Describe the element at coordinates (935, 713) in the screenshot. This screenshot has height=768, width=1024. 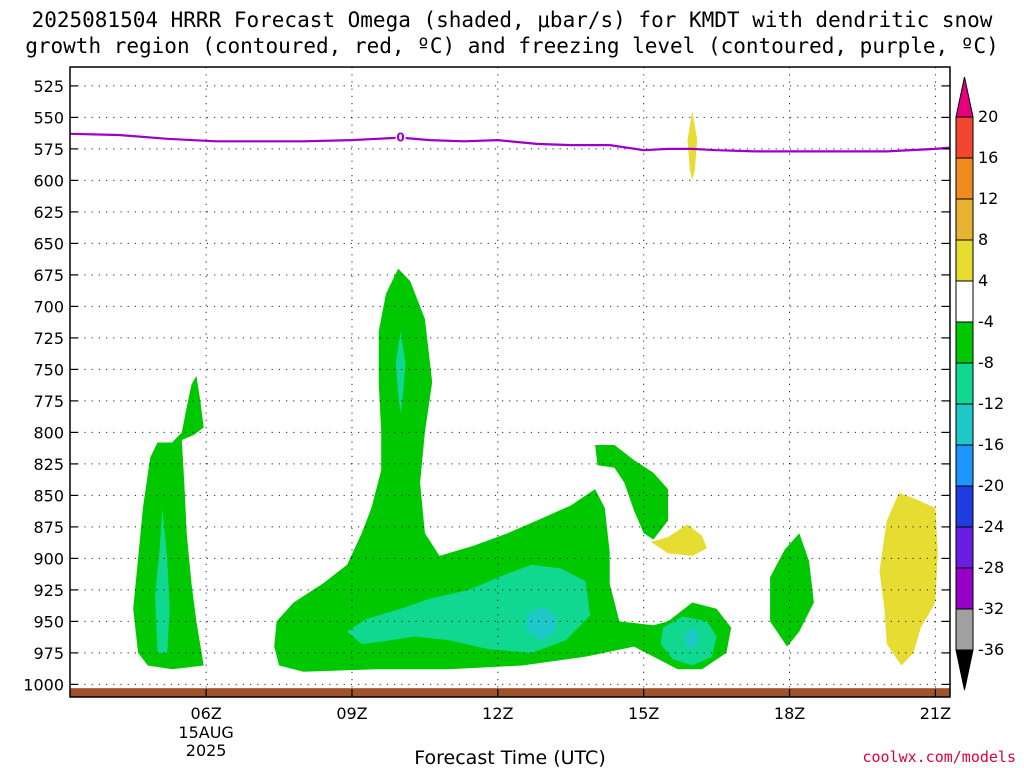
I see `x-tick-label: 21Z` at that location.